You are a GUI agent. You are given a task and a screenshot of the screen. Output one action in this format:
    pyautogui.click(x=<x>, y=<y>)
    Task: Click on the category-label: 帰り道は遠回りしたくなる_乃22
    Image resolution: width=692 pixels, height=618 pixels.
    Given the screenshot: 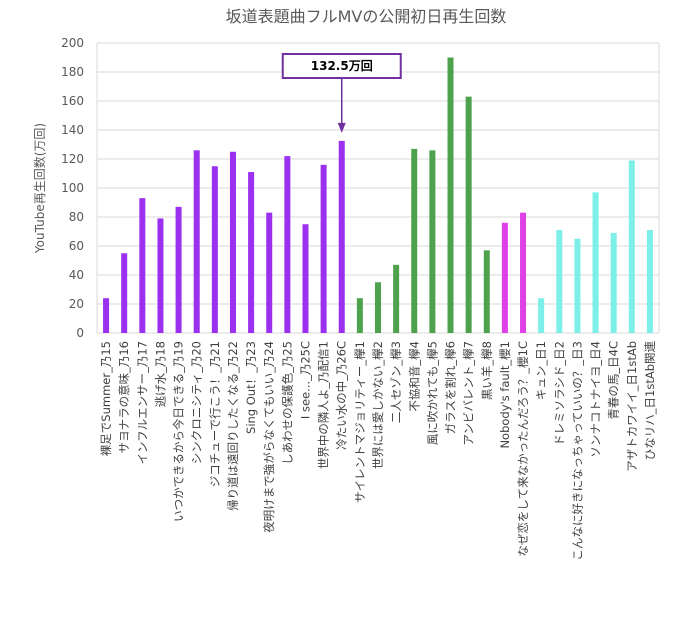 What is the action you would take?
    pyautogui.click(x=233, y=426)
    